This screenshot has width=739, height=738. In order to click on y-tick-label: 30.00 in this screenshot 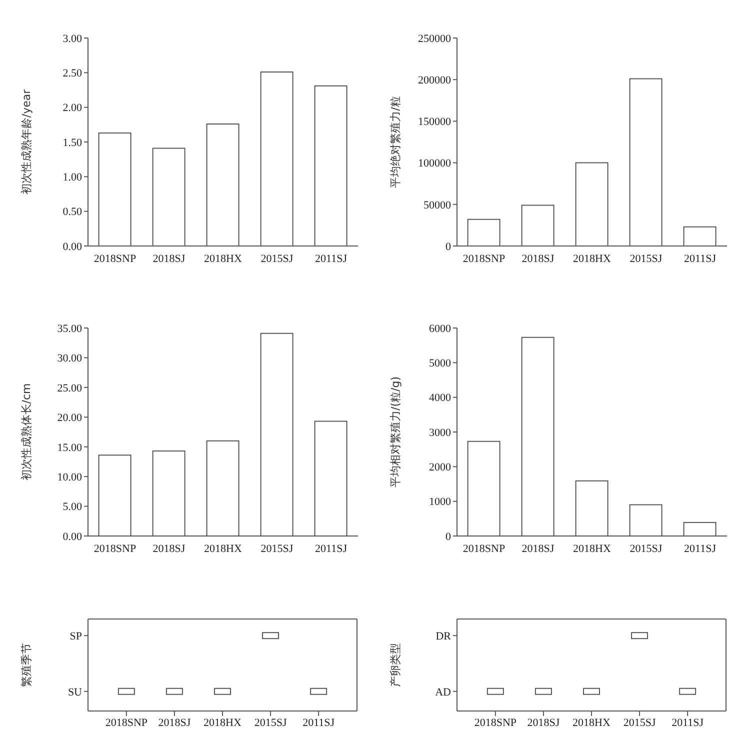, I will do `click(69, 358)`.